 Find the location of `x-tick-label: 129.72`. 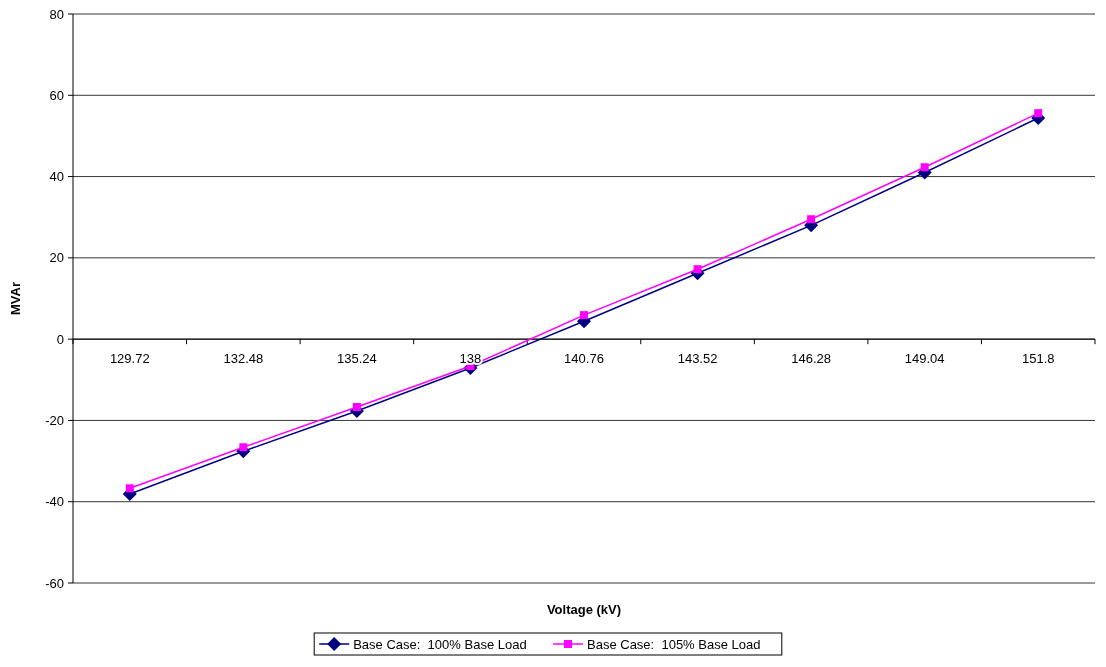

x-tick-label: 129.72 is located at coordinates (129, 359).